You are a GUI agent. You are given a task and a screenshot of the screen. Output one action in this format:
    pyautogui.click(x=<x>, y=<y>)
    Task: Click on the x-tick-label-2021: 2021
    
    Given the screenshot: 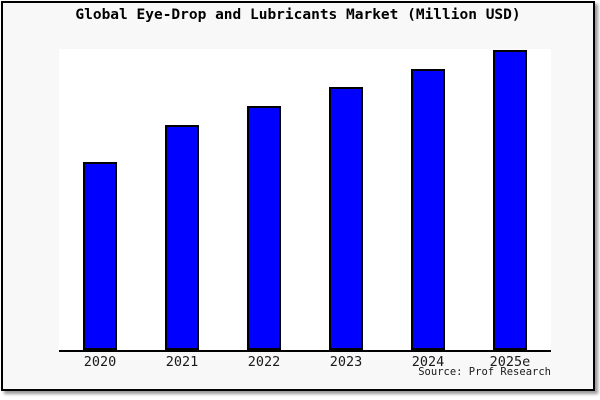 What is the action you would take?
    pyautogui.click(x=182, y=362)
    